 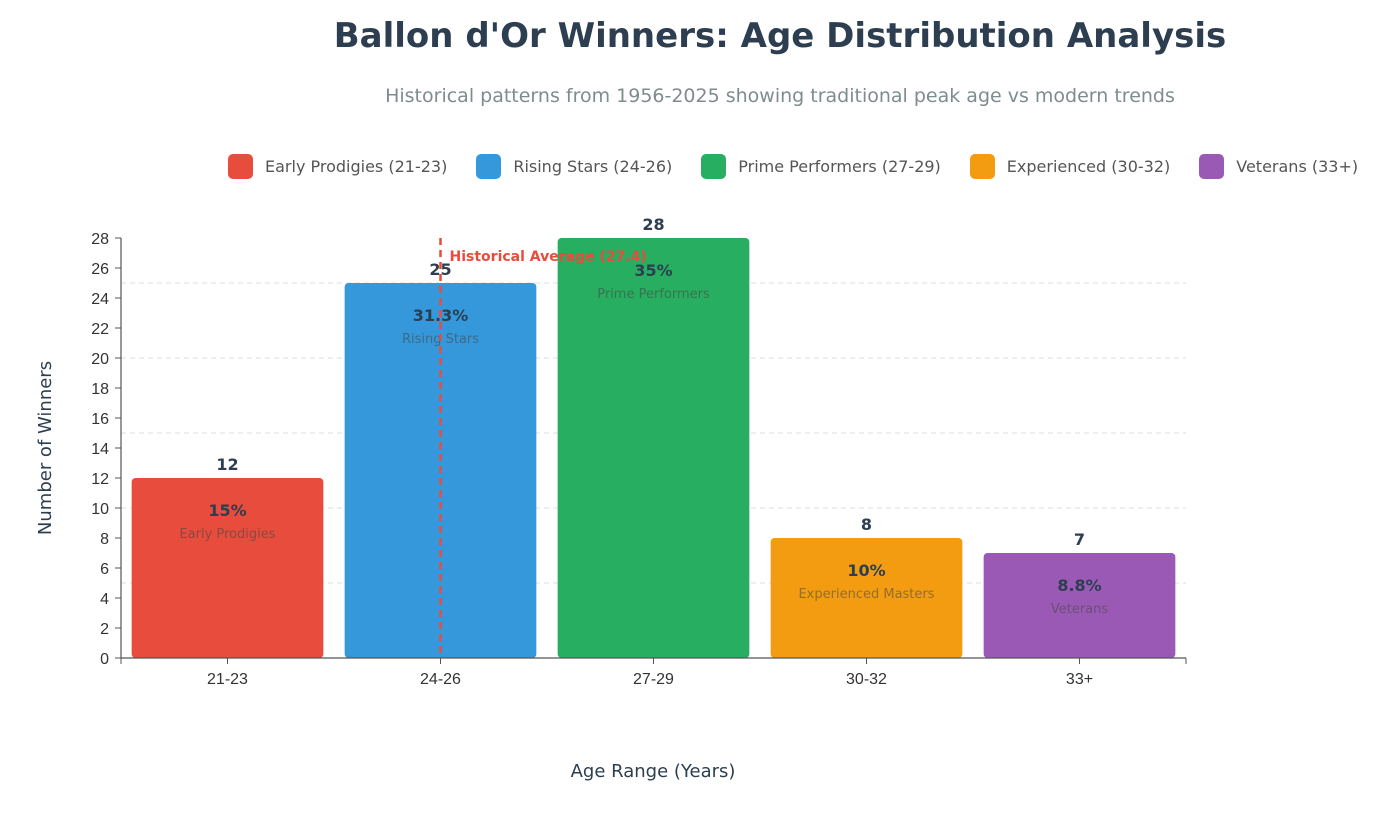 What do you see at coordinates (227, 679) in the screenshot?
I see `x-tick-label: 21-23` at bounding box center [227, 679].